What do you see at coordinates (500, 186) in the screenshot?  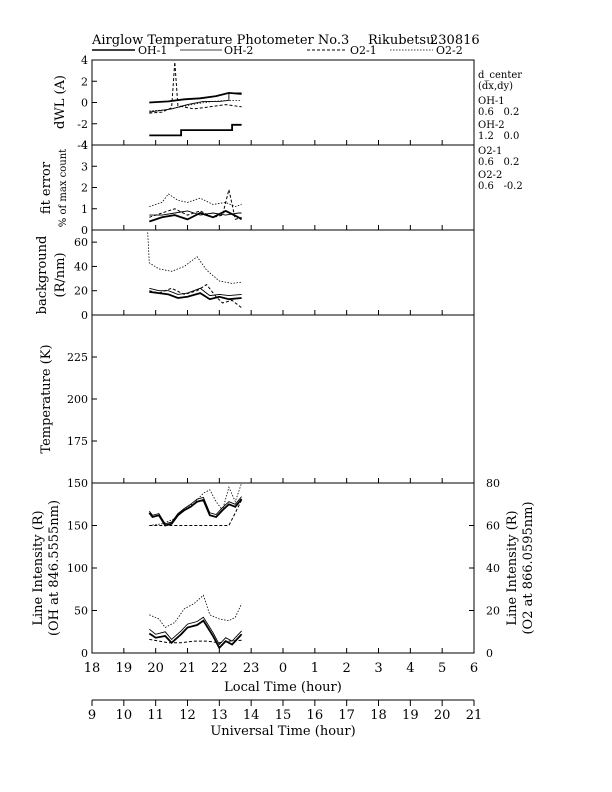 I see `side-info-value-o22: 0.6 -0.2` at bounding box center [500, 186].